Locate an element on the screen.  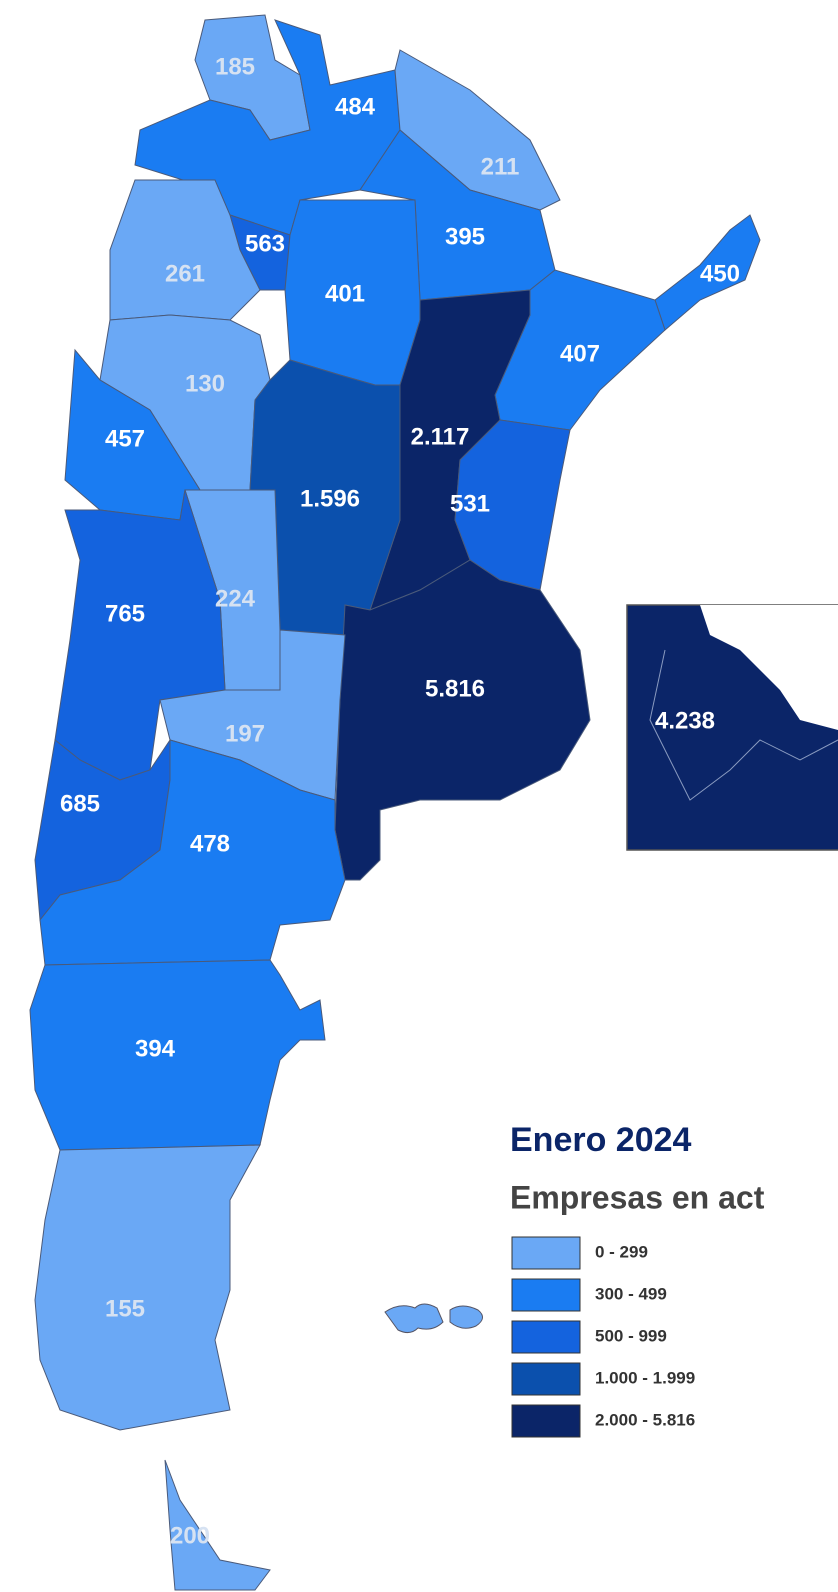
province-label: 130 is located at coordinates (205, 383).